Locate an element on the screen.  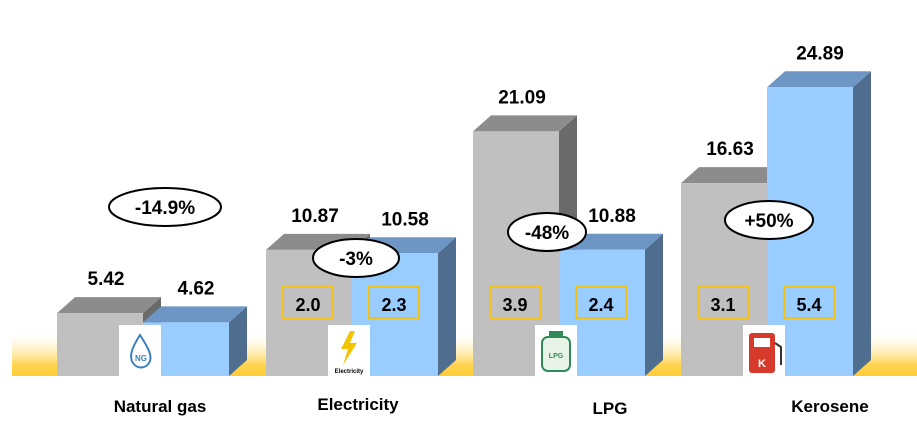
value-label-series2-1: 10.58 is located at coordinates (405, 219).